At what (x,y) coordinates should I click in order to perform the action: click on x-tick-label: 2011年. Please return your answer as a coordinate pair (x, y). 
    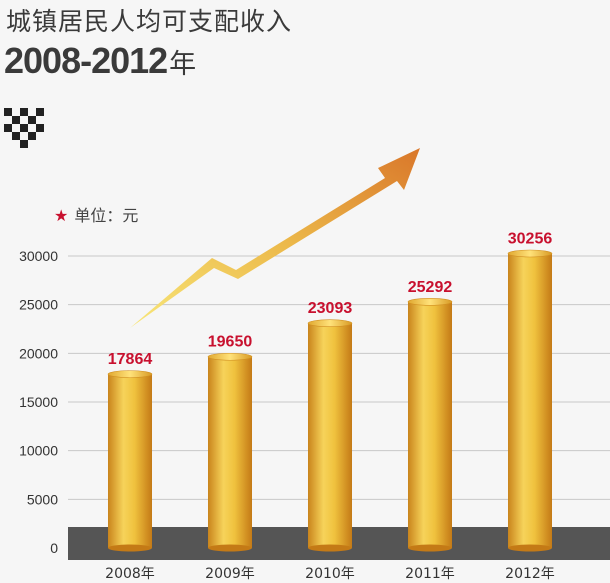
    Looking at the image, I should click on (430, 574).